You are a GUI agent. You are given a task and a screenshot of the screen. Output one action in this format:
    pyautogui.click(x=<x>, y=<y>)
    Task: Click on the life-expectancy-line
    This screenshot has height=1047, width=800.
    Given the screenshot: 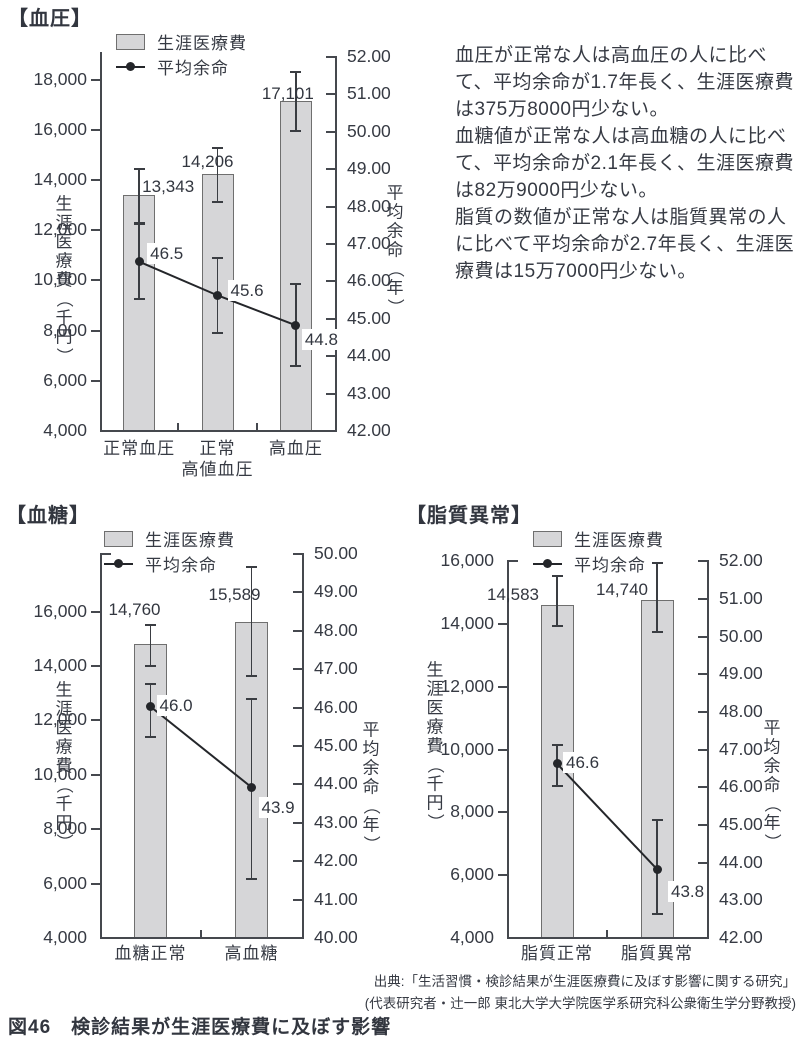 What is the action you would take?
    pyautogui.click(x=201, y=747)
    